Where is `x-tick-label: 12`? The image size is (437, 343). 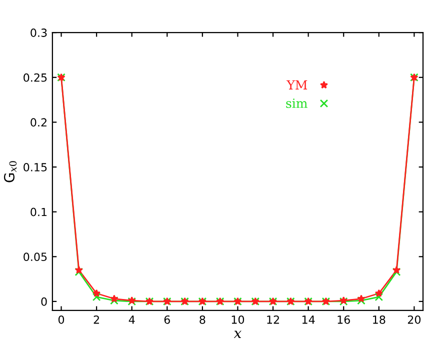 x-tick-label: 12 is located at coordinates (273, 319).